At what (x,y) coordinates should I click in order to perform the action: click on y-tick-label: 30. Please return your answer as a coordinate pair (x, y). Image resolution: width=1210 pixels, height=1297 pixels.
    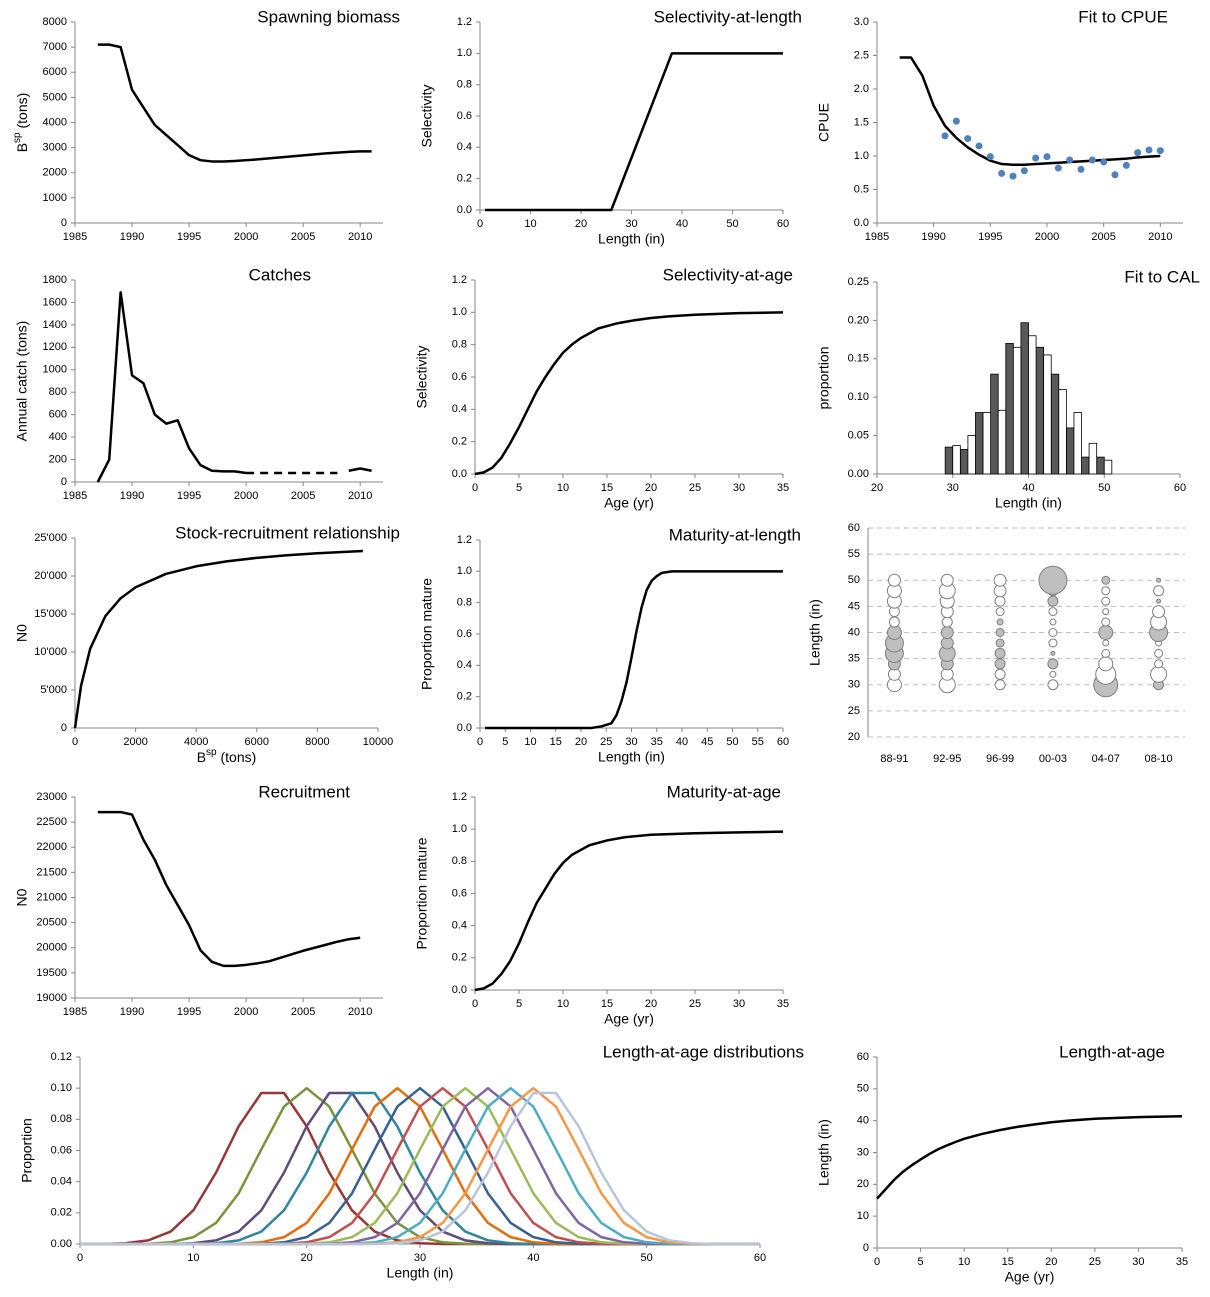
    Looking at the image, I should click on (863, 1152).